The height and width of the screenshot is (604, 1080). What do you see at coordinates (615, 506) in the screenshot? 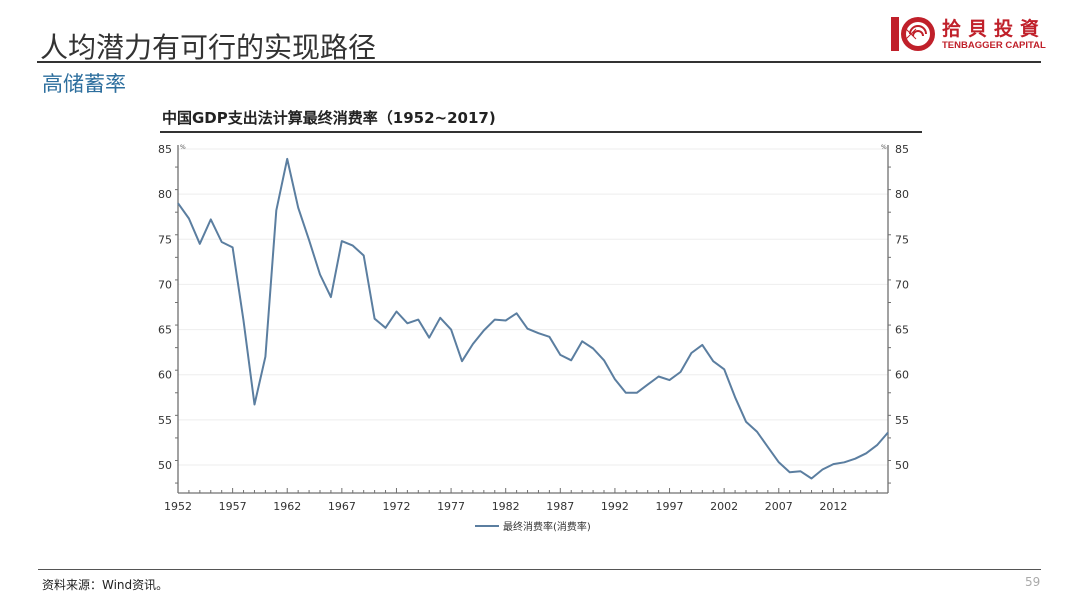
I see `x-tick-label: 1992` at bounding box center [615, 506].